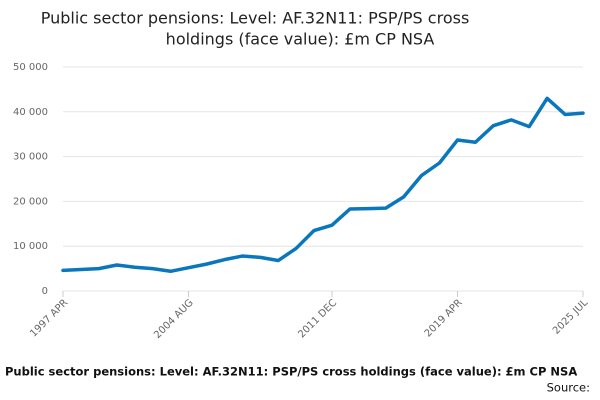 Image resolution: width=600 pixels, height=400 pixels. Describe the element at coordinates (30, 157) in the screenshot. I see `y-tick-label: 30 000` at that location.